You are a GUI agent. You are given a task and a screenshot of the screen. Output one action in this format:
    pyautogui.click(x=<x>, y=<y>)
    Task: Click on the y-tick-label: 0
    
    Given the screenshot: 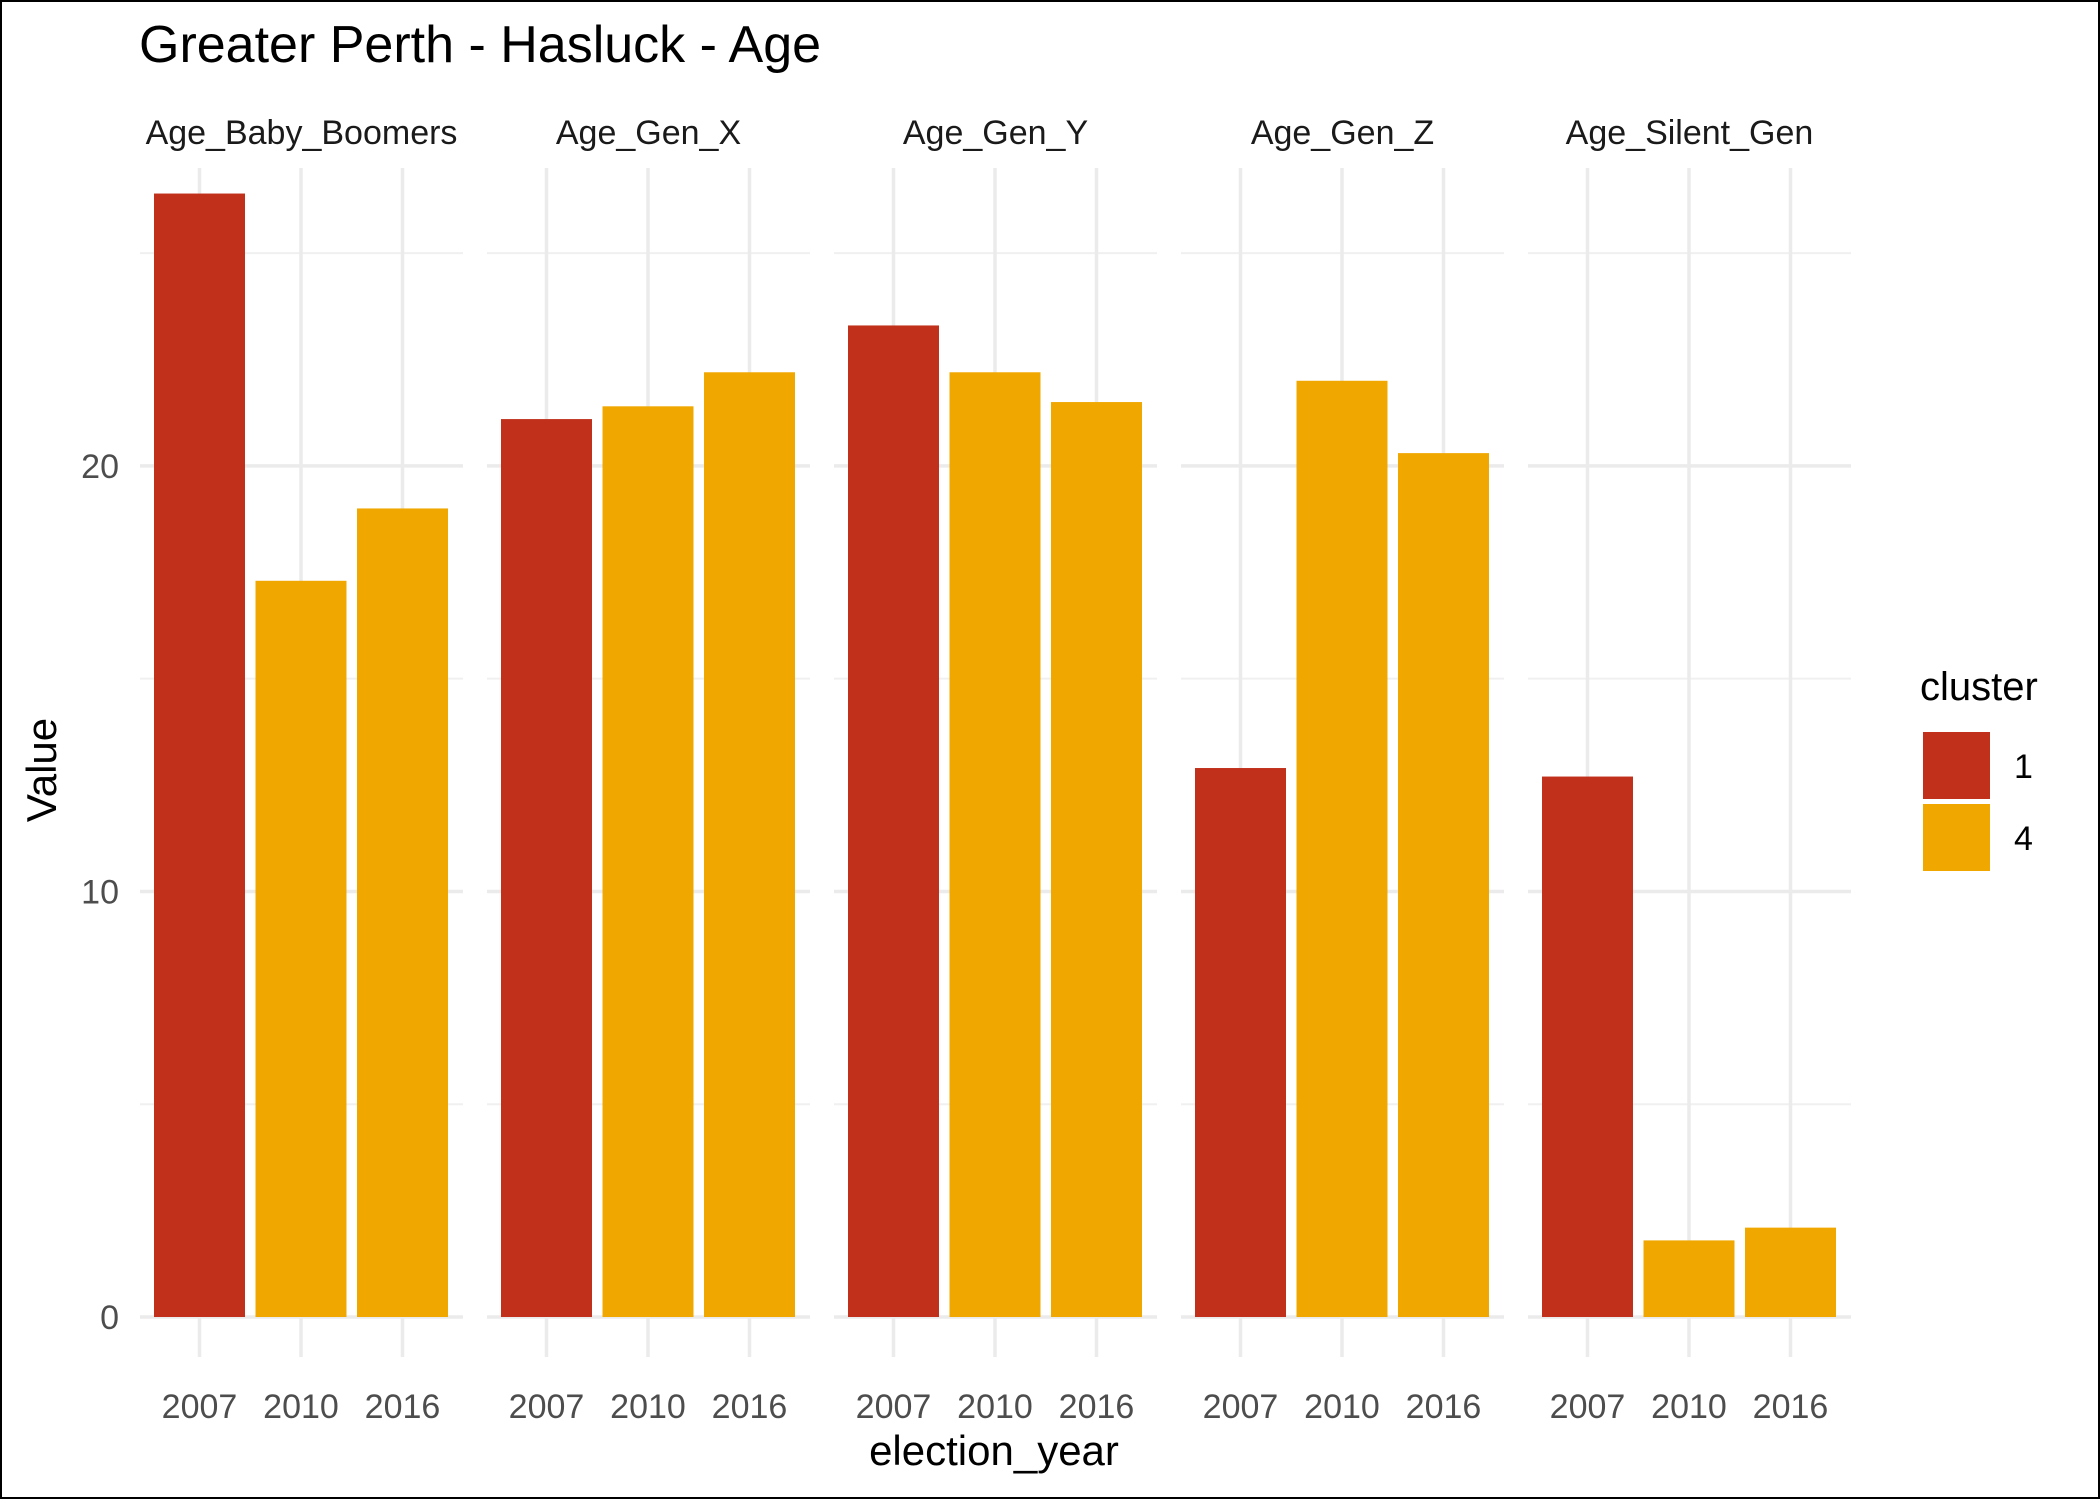 What is the action you would take?
    pyautogui.click(x=109, y=1318)
    